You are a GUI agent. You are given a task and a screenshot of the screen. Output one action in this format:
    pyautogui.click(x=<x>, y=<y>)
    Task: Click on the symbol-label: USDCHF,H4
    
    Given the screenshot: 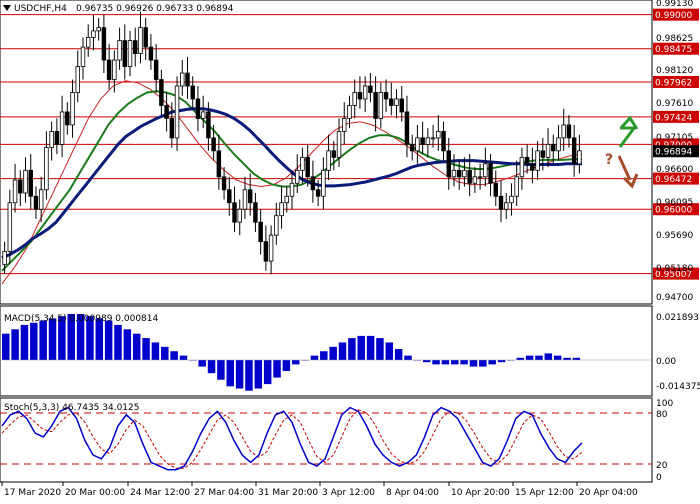 What is the action you would take?
    pyautogui.click(x=40, y=9)
    